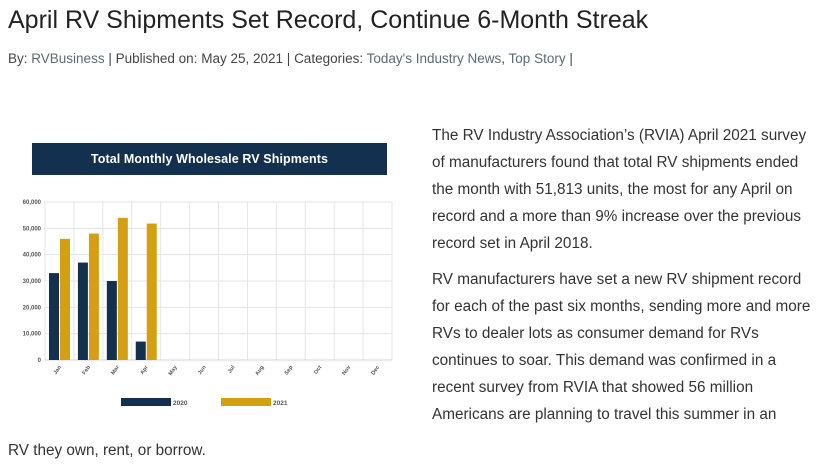 The width and height of the screenshot is (817, 465). I want to click on category-comma: ,, so click(503, 58).